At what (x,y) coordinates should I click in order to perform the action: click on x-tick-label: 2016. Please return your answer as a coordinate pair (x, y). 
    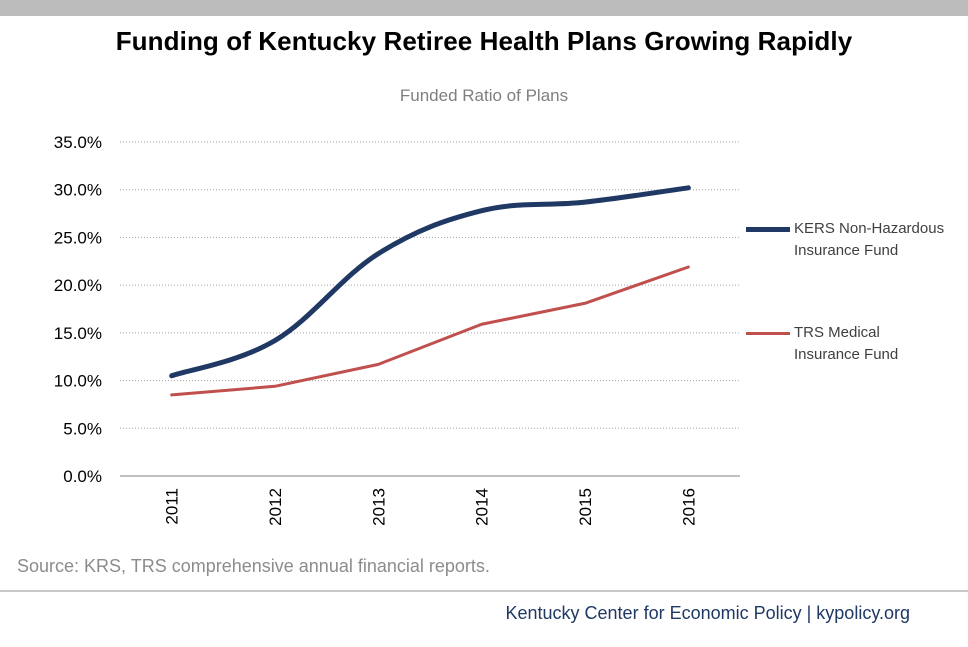
    Looking at the image, I should click on (688, 507).